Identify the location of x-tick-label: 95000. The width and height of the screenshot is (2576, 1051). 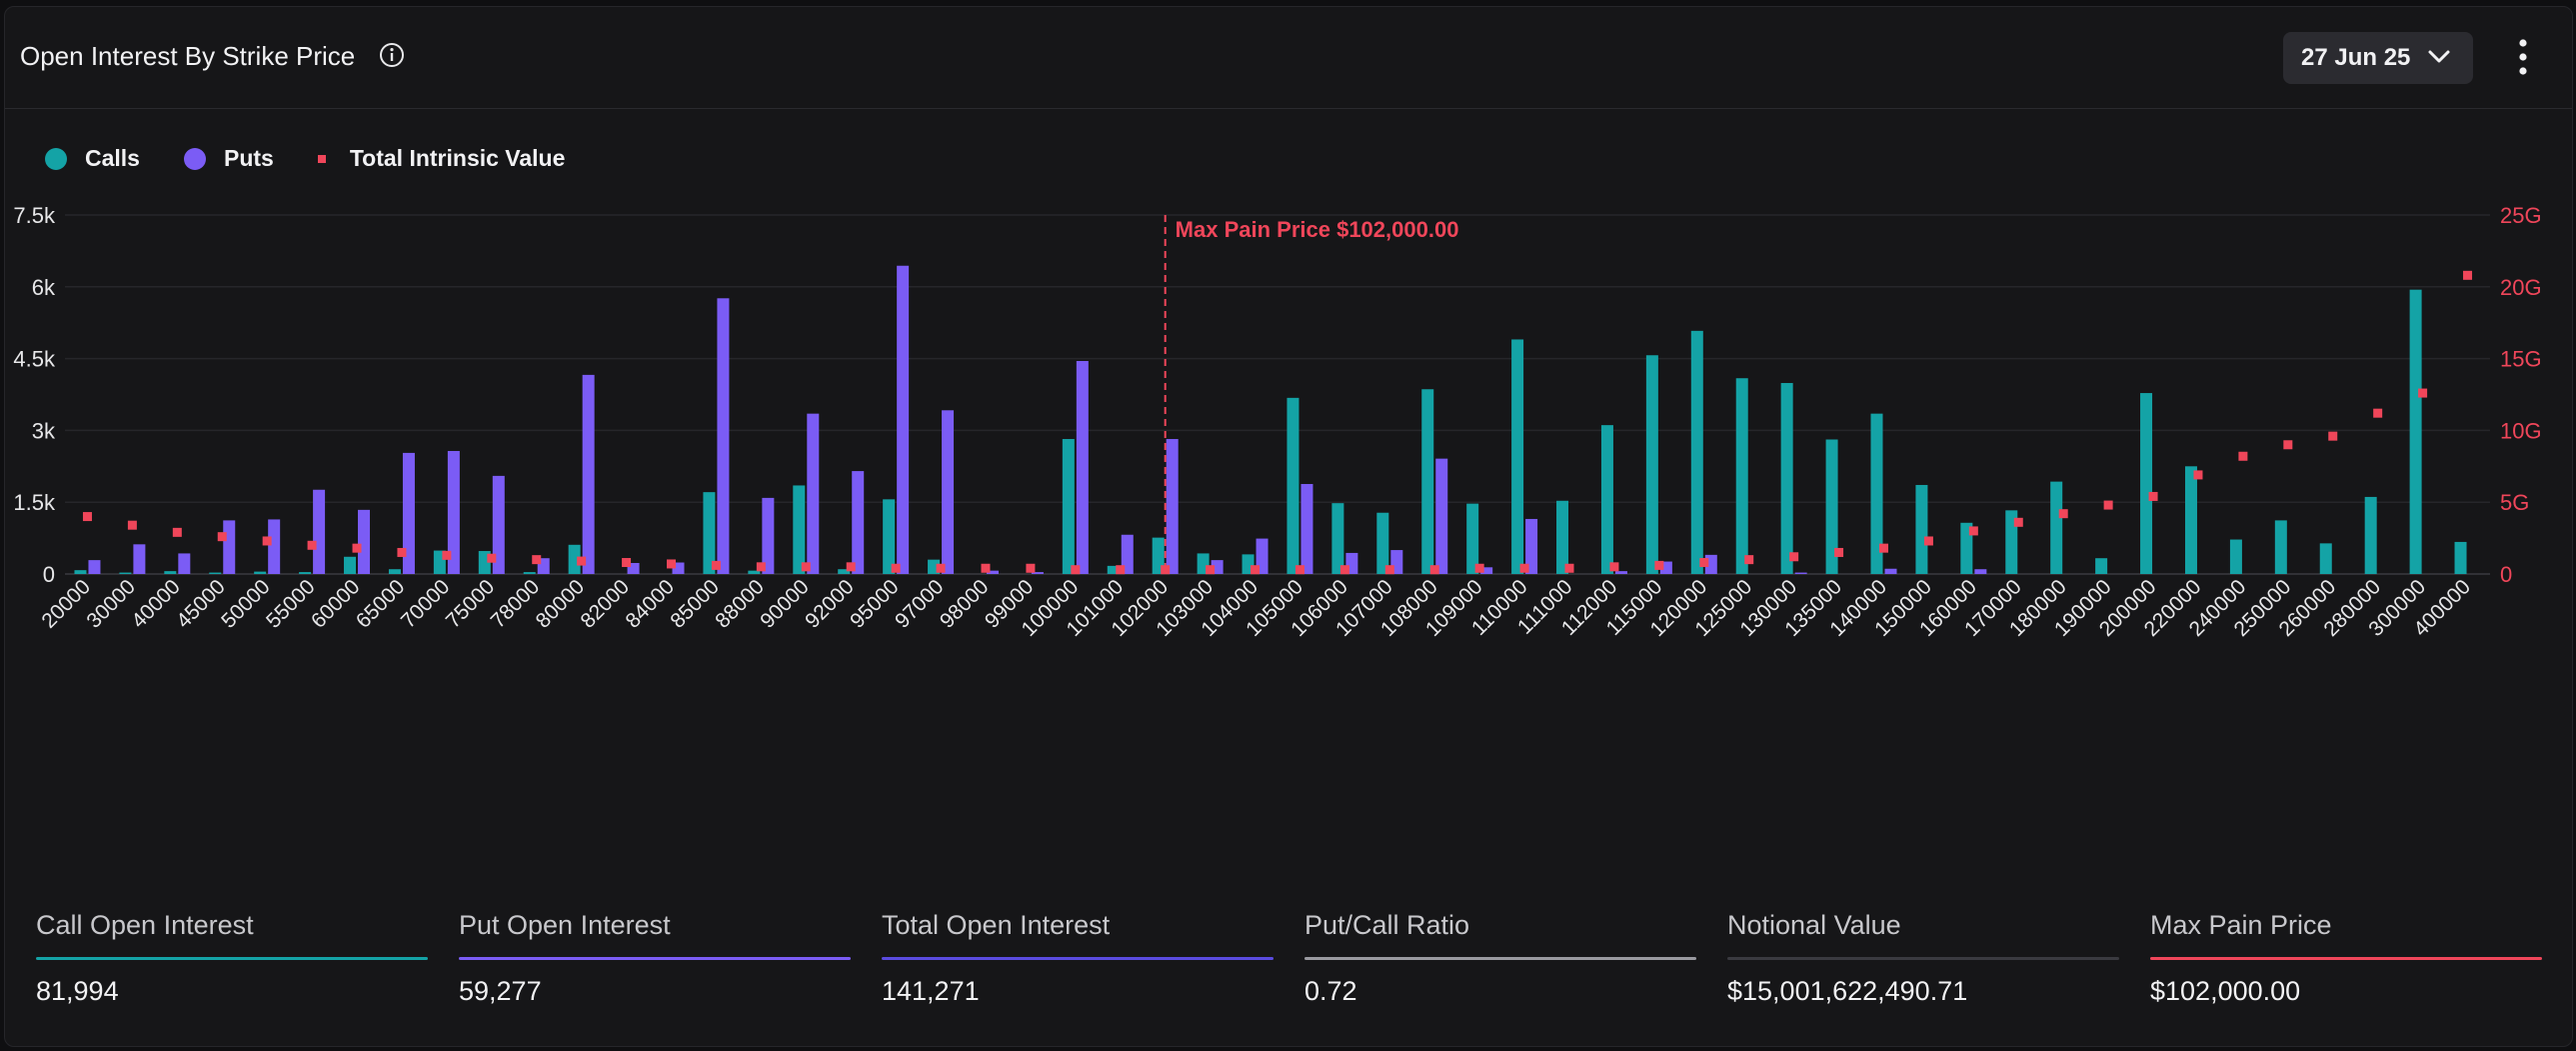
(875, 604).